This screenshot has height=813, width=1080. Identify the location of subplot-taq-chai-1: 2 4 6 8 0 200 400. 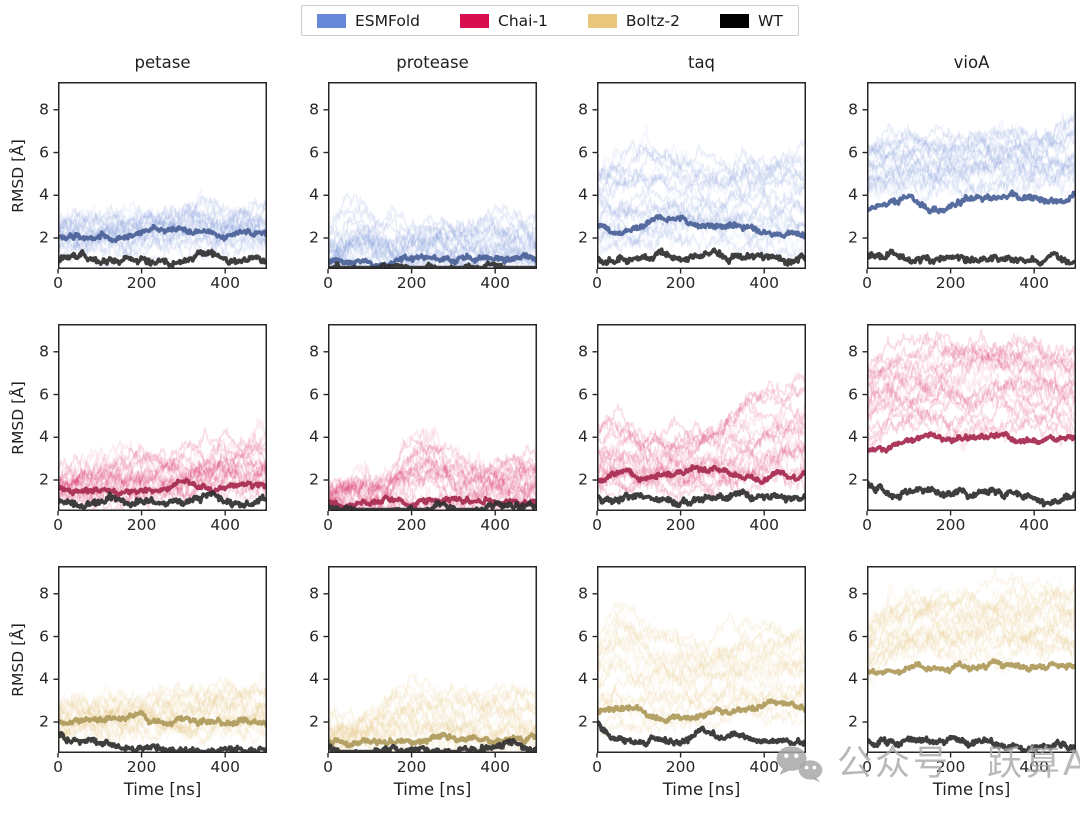
(692, 428).